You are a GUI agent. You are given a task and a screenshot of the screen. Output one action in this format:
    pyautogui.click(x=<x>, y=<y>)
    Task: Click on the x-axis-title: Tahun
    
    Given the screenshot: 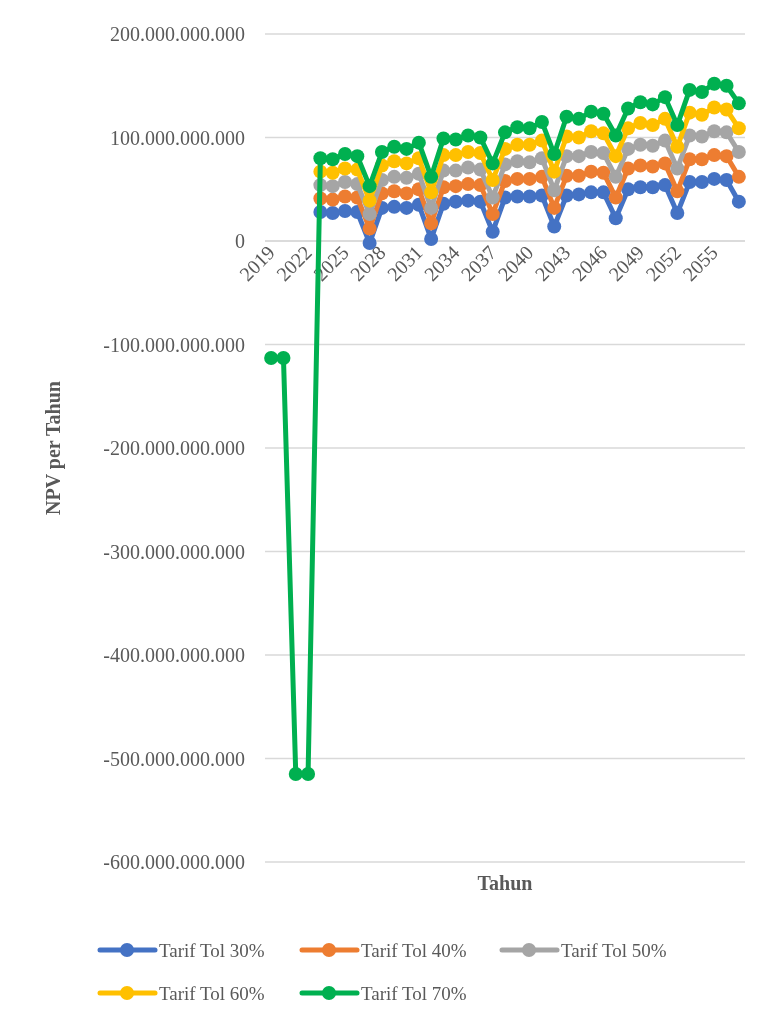 What is the action you would take?
    pyautogui.click(x=505, y=883)
    